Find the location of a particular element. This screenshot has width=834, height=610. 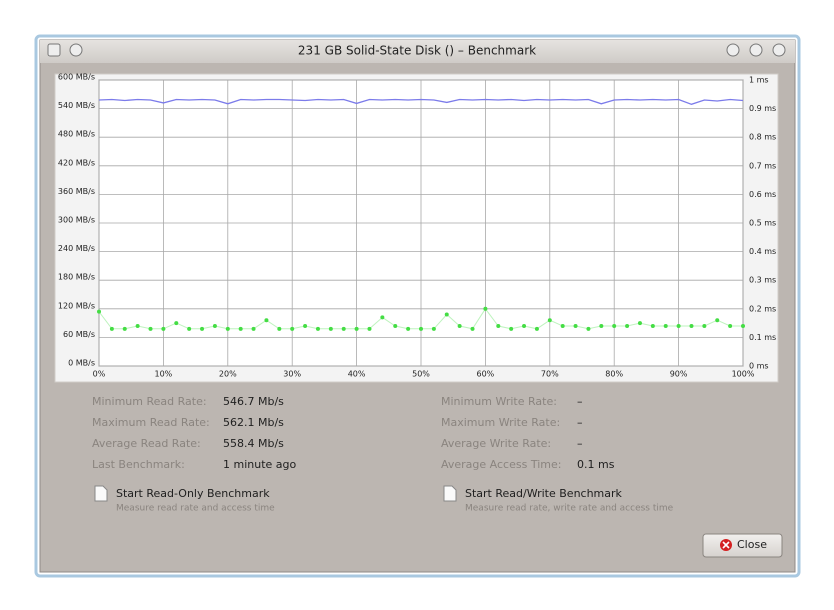

y2-tick-label: 0.7 ms is located at coordinates (762, 165).